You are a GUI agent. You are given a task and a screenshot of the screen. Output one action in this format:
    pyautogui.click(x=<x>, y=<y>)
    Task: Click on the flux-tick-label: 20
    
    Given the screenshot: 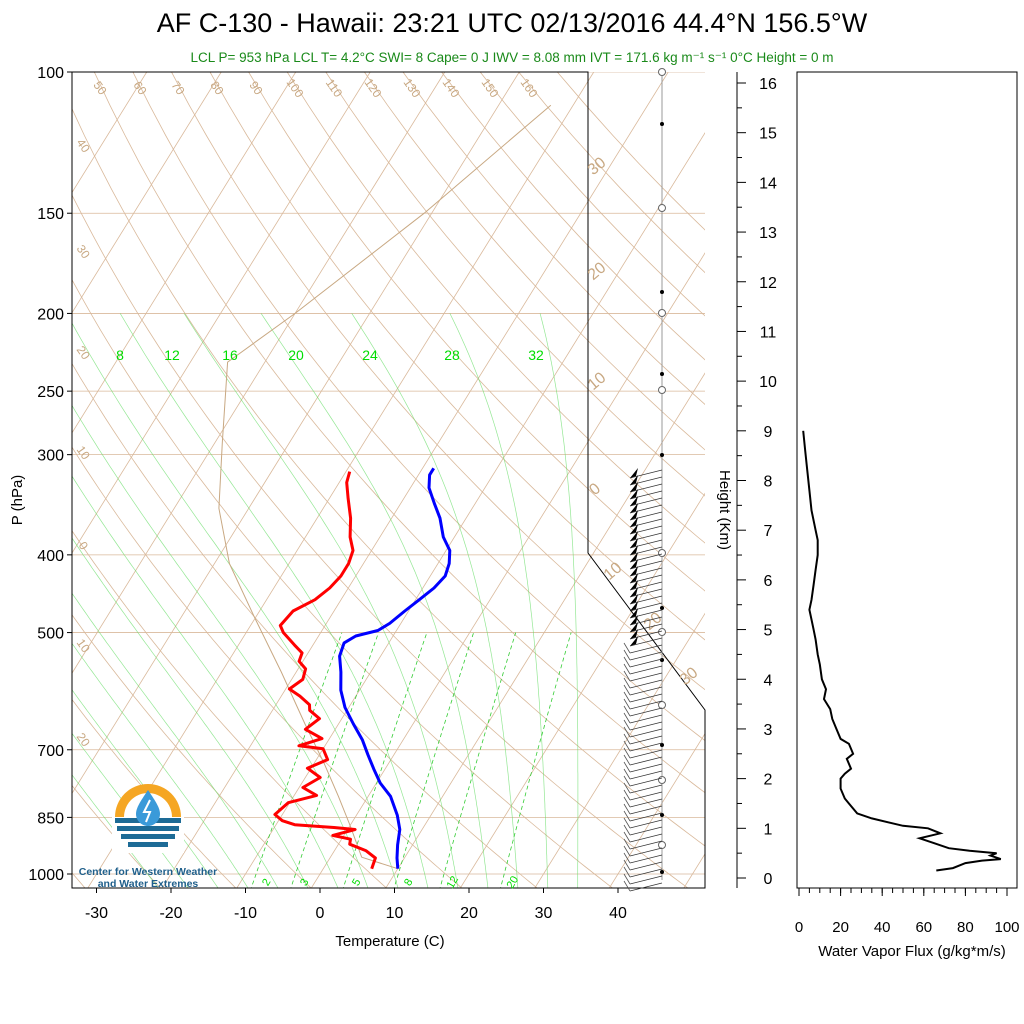 What is the action you would take?
    pyautogui.click(x=840, y=927)
    